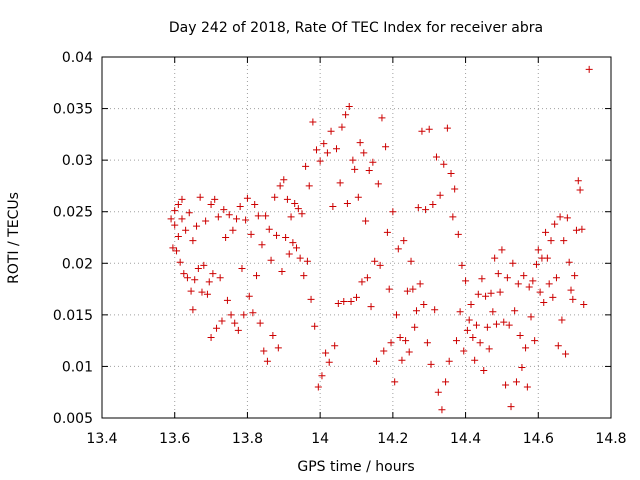  What do you see at coordinates (77, 367) in the screenshot?
I see `y-tick-label: 0.01` at bounding box center [77, 367].